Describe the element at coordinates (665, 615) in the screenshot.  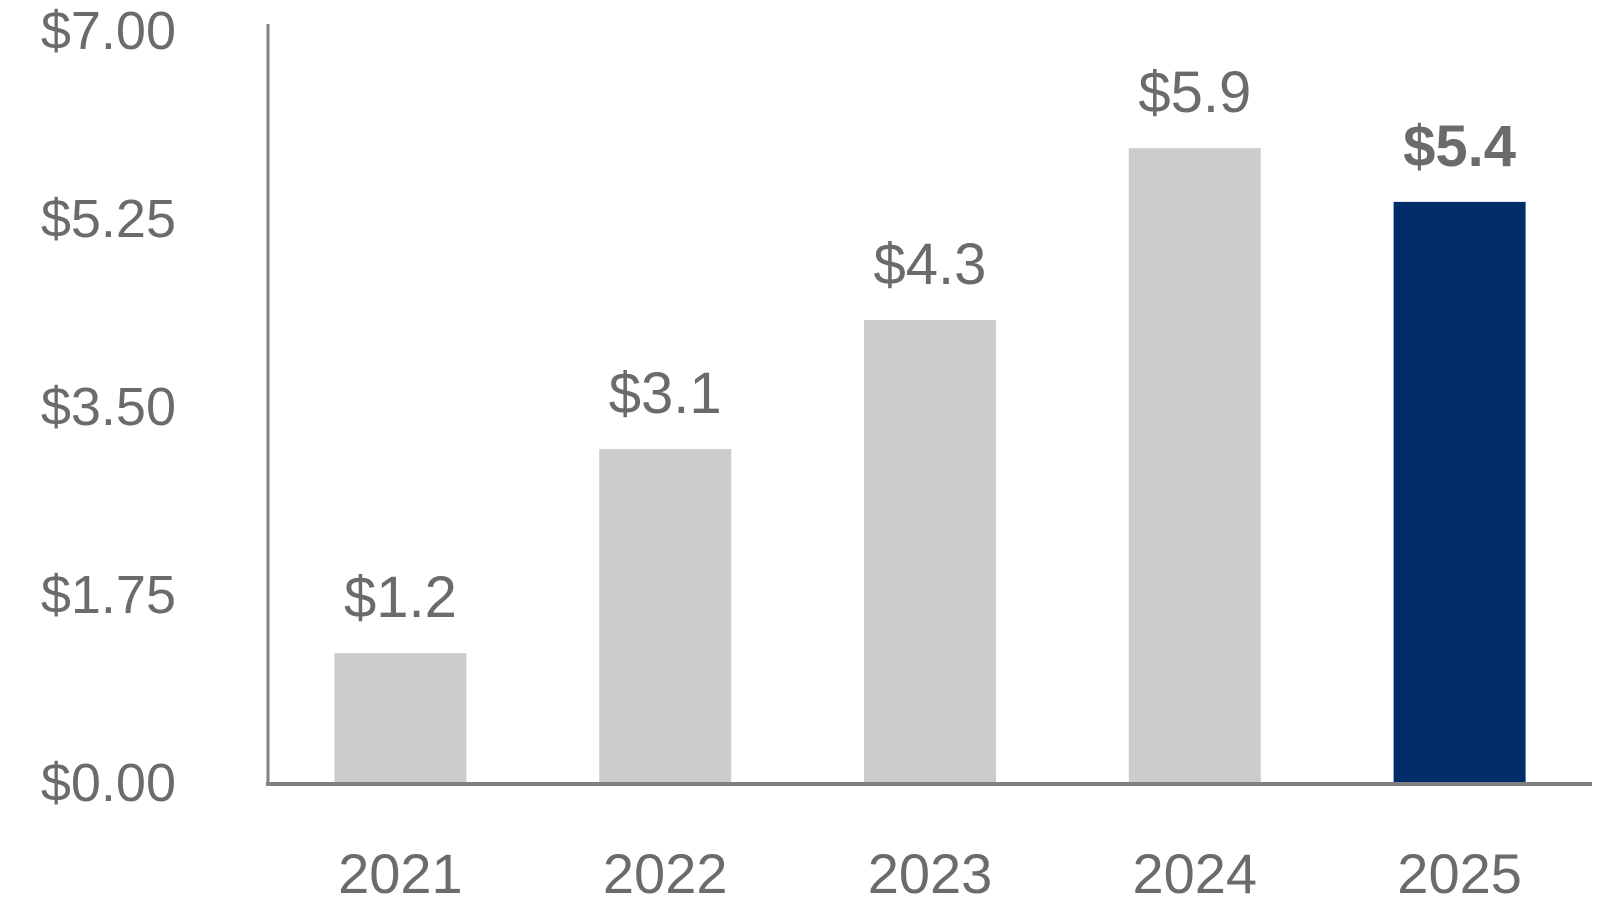
I see `bar-2022` at that location.